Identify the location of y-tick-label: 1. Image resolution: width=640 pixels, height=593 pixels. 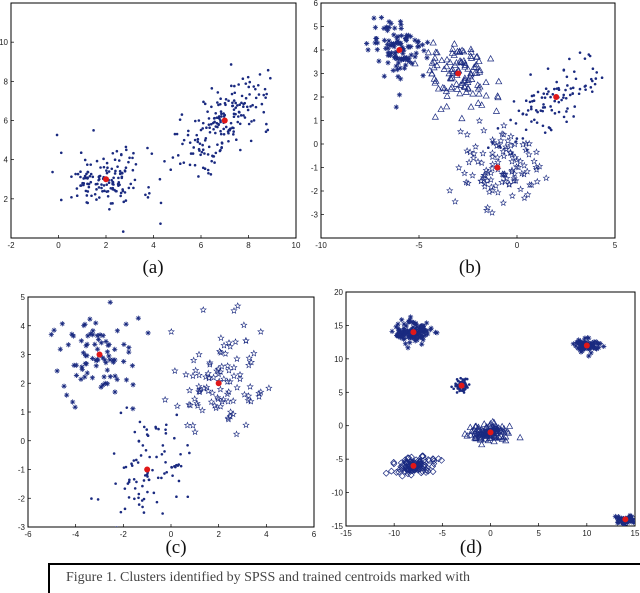
(316, 121).